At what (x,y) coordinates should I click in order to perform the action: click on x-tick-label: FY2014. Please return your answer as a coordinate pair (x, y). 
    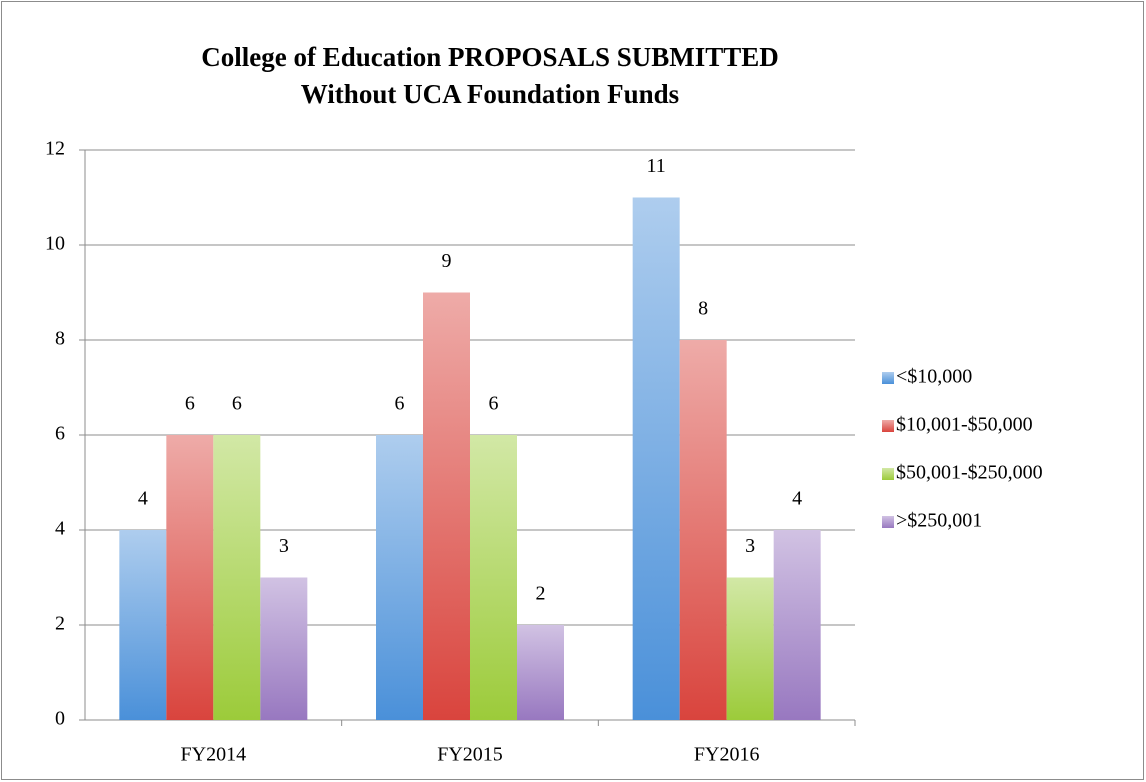
    Looking at the image, I should click on (214, 755).